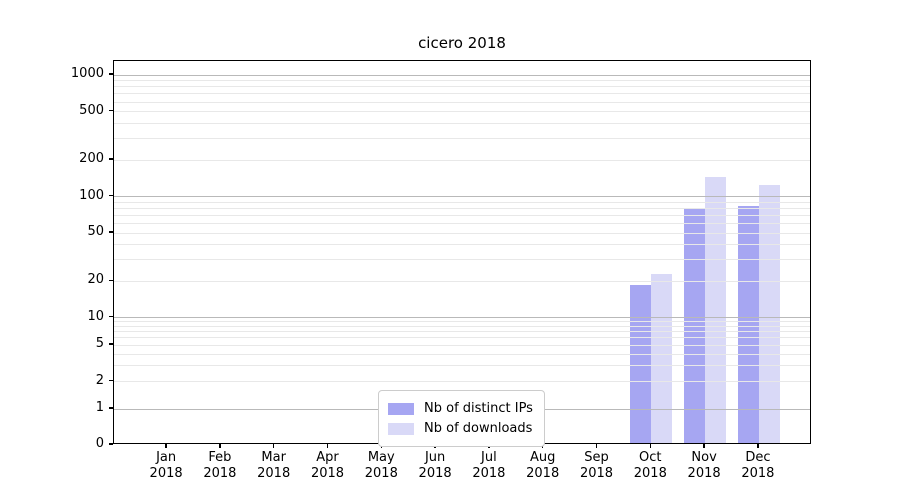  What do you see at coordinates (462, 43) in the screenshot?
I see `chart-title: cicero 2018` at bounding box center [462, 43].